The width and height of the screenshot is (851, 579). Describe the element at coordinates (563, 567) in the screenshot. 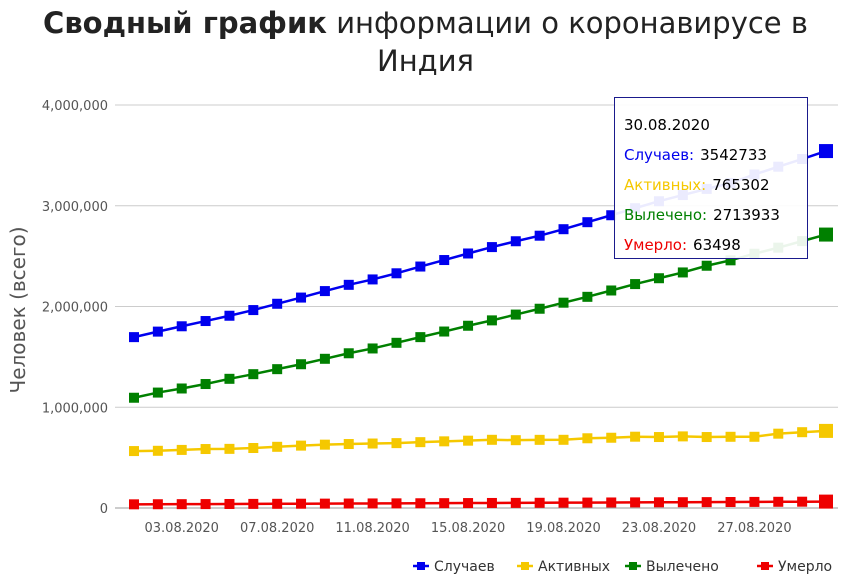

I see `legend-item: Активных` at that location.